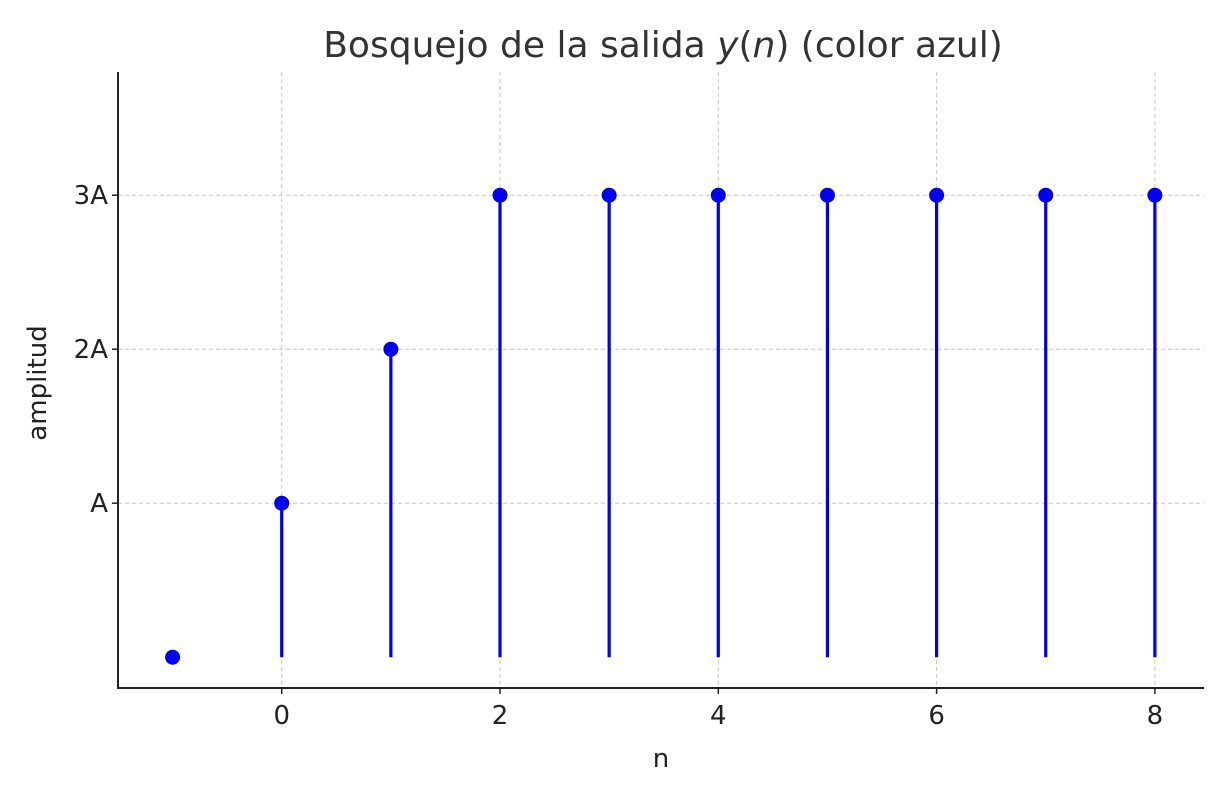 The height and width of the screenshot is (795, 1223). What do you see at coordinates (520, 45) in the screenshot?
I see `chart-title-prefix: Bosquejo de la salida` at bounding box center [520, 45].